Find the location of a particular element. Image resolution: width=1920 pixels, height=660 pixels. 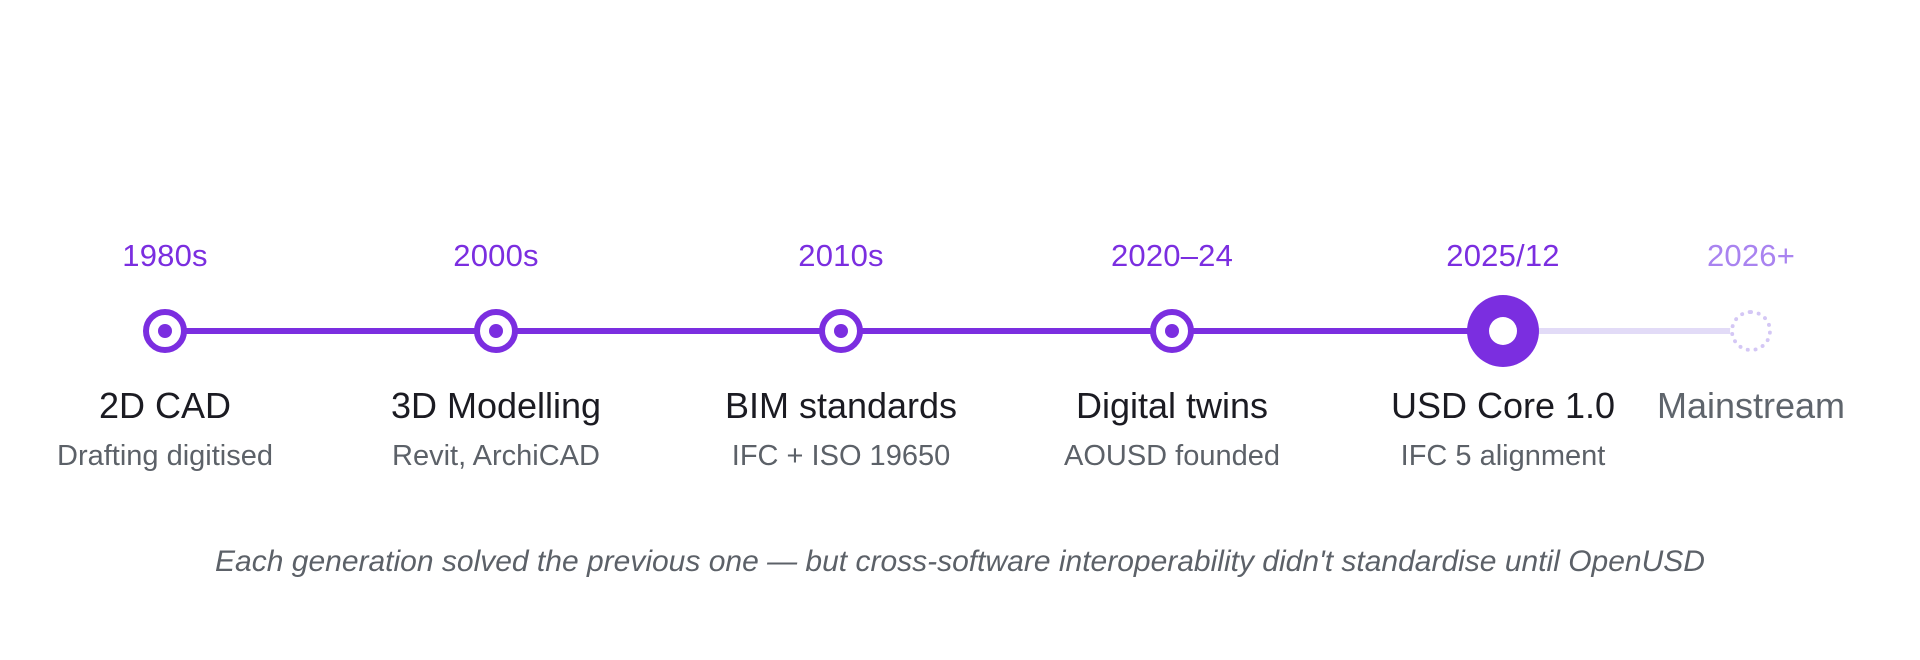

milestone-year: 1980s is located at coordinates (165, 255).